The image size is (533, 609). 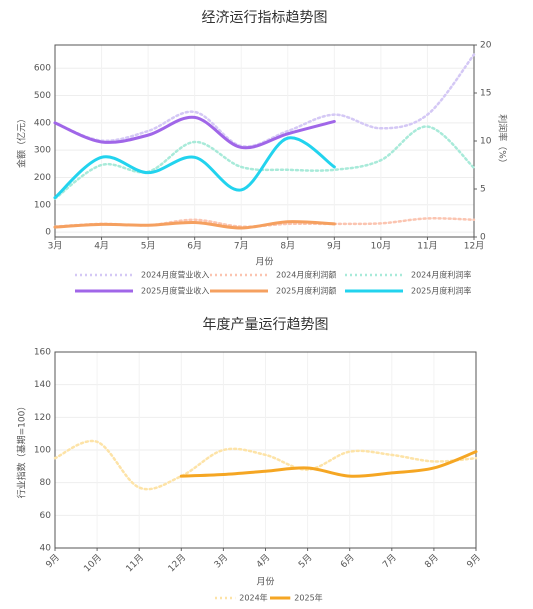 What do you see at coordinates (175, 275) in the screenshot?
I see `legend-label: 2024月度营业收入` at bounding box center [175, 275].